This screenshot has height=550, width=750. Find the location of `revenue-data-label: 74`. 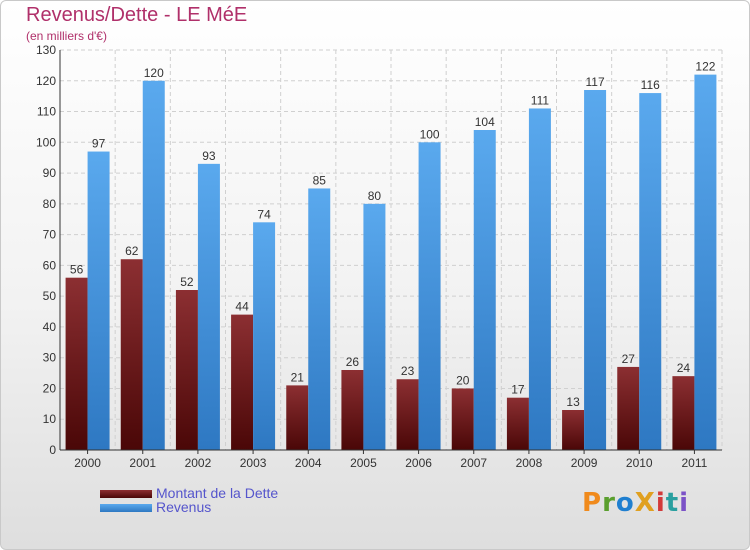

revenue-data-label: 74 is located at coordinates (264, 214).